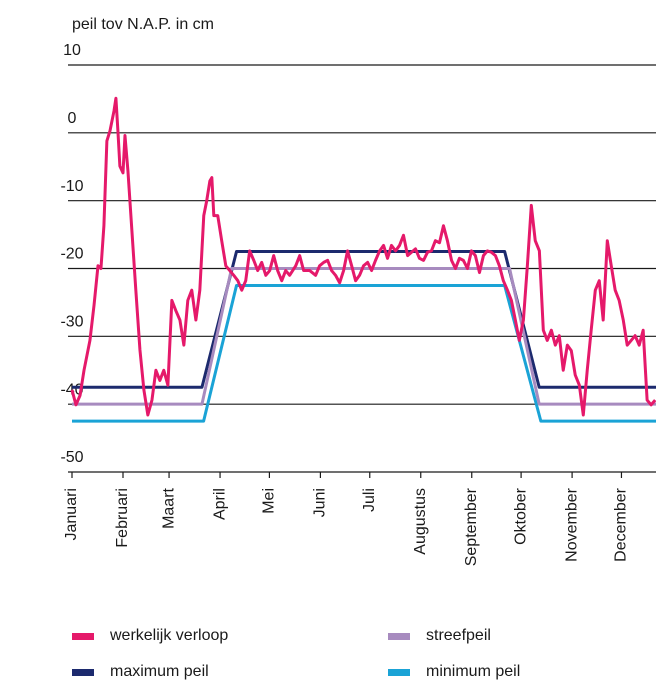 The image size is (656, 683). Describe the element at coordinates (219, 504) in the screenshot. I see `x-tick-label: April` at that location.